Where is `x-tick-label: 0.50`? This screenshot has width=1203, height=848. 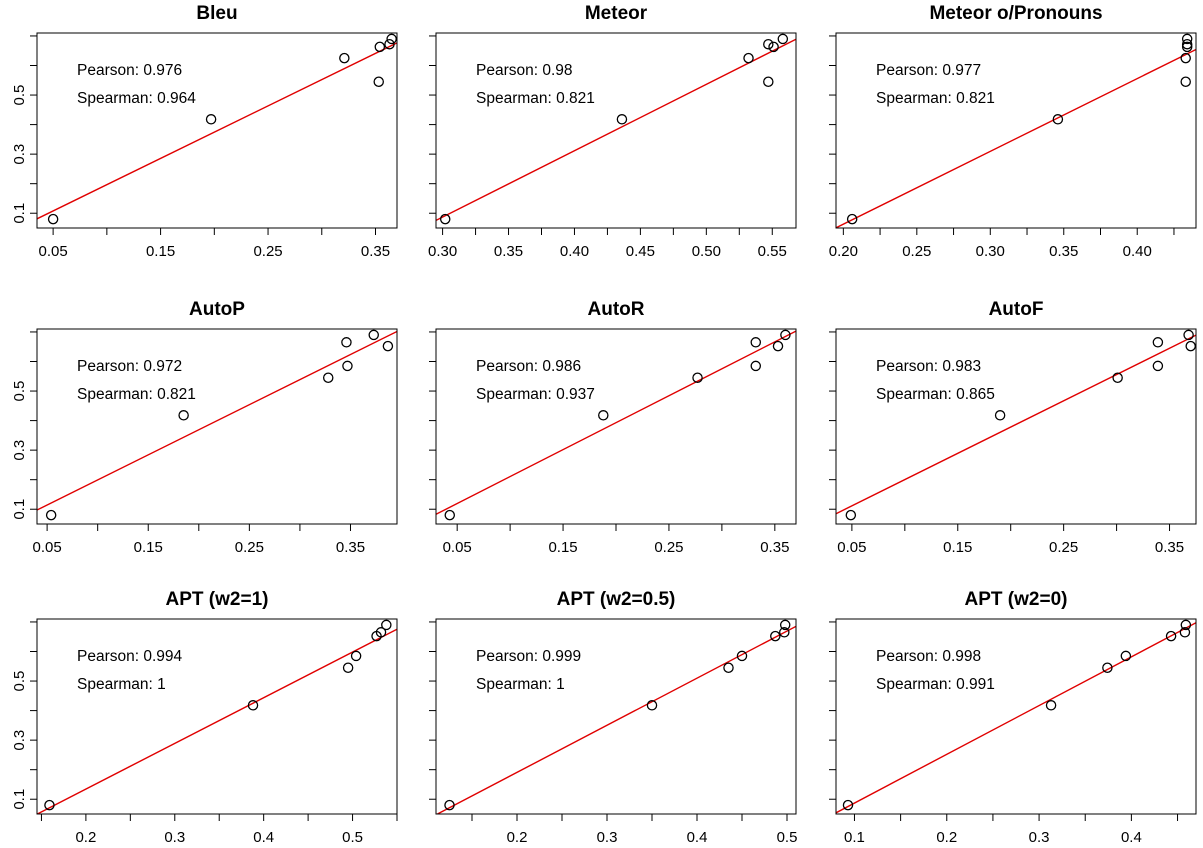 x-tick-label: 0.50 is located at coordinates (706, 251).